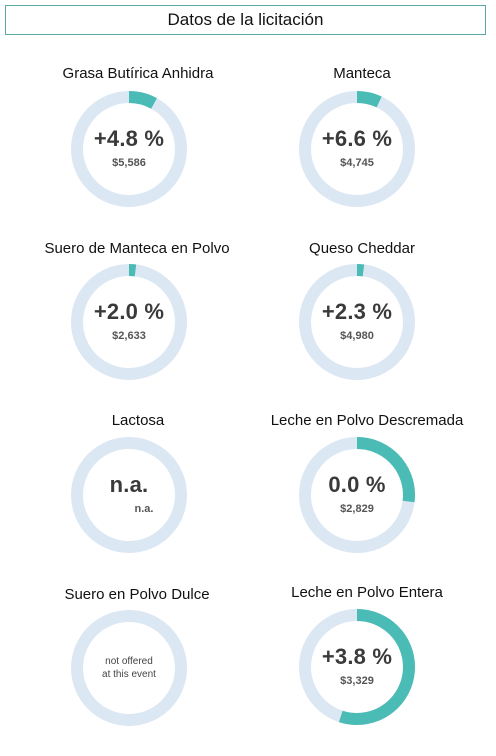 The height and width of the screenshot is (756, 496). What do you see at coordinates (357, 509) in the screenshot?
I see `price-value: $2,829` at bounding box center [357, 509].